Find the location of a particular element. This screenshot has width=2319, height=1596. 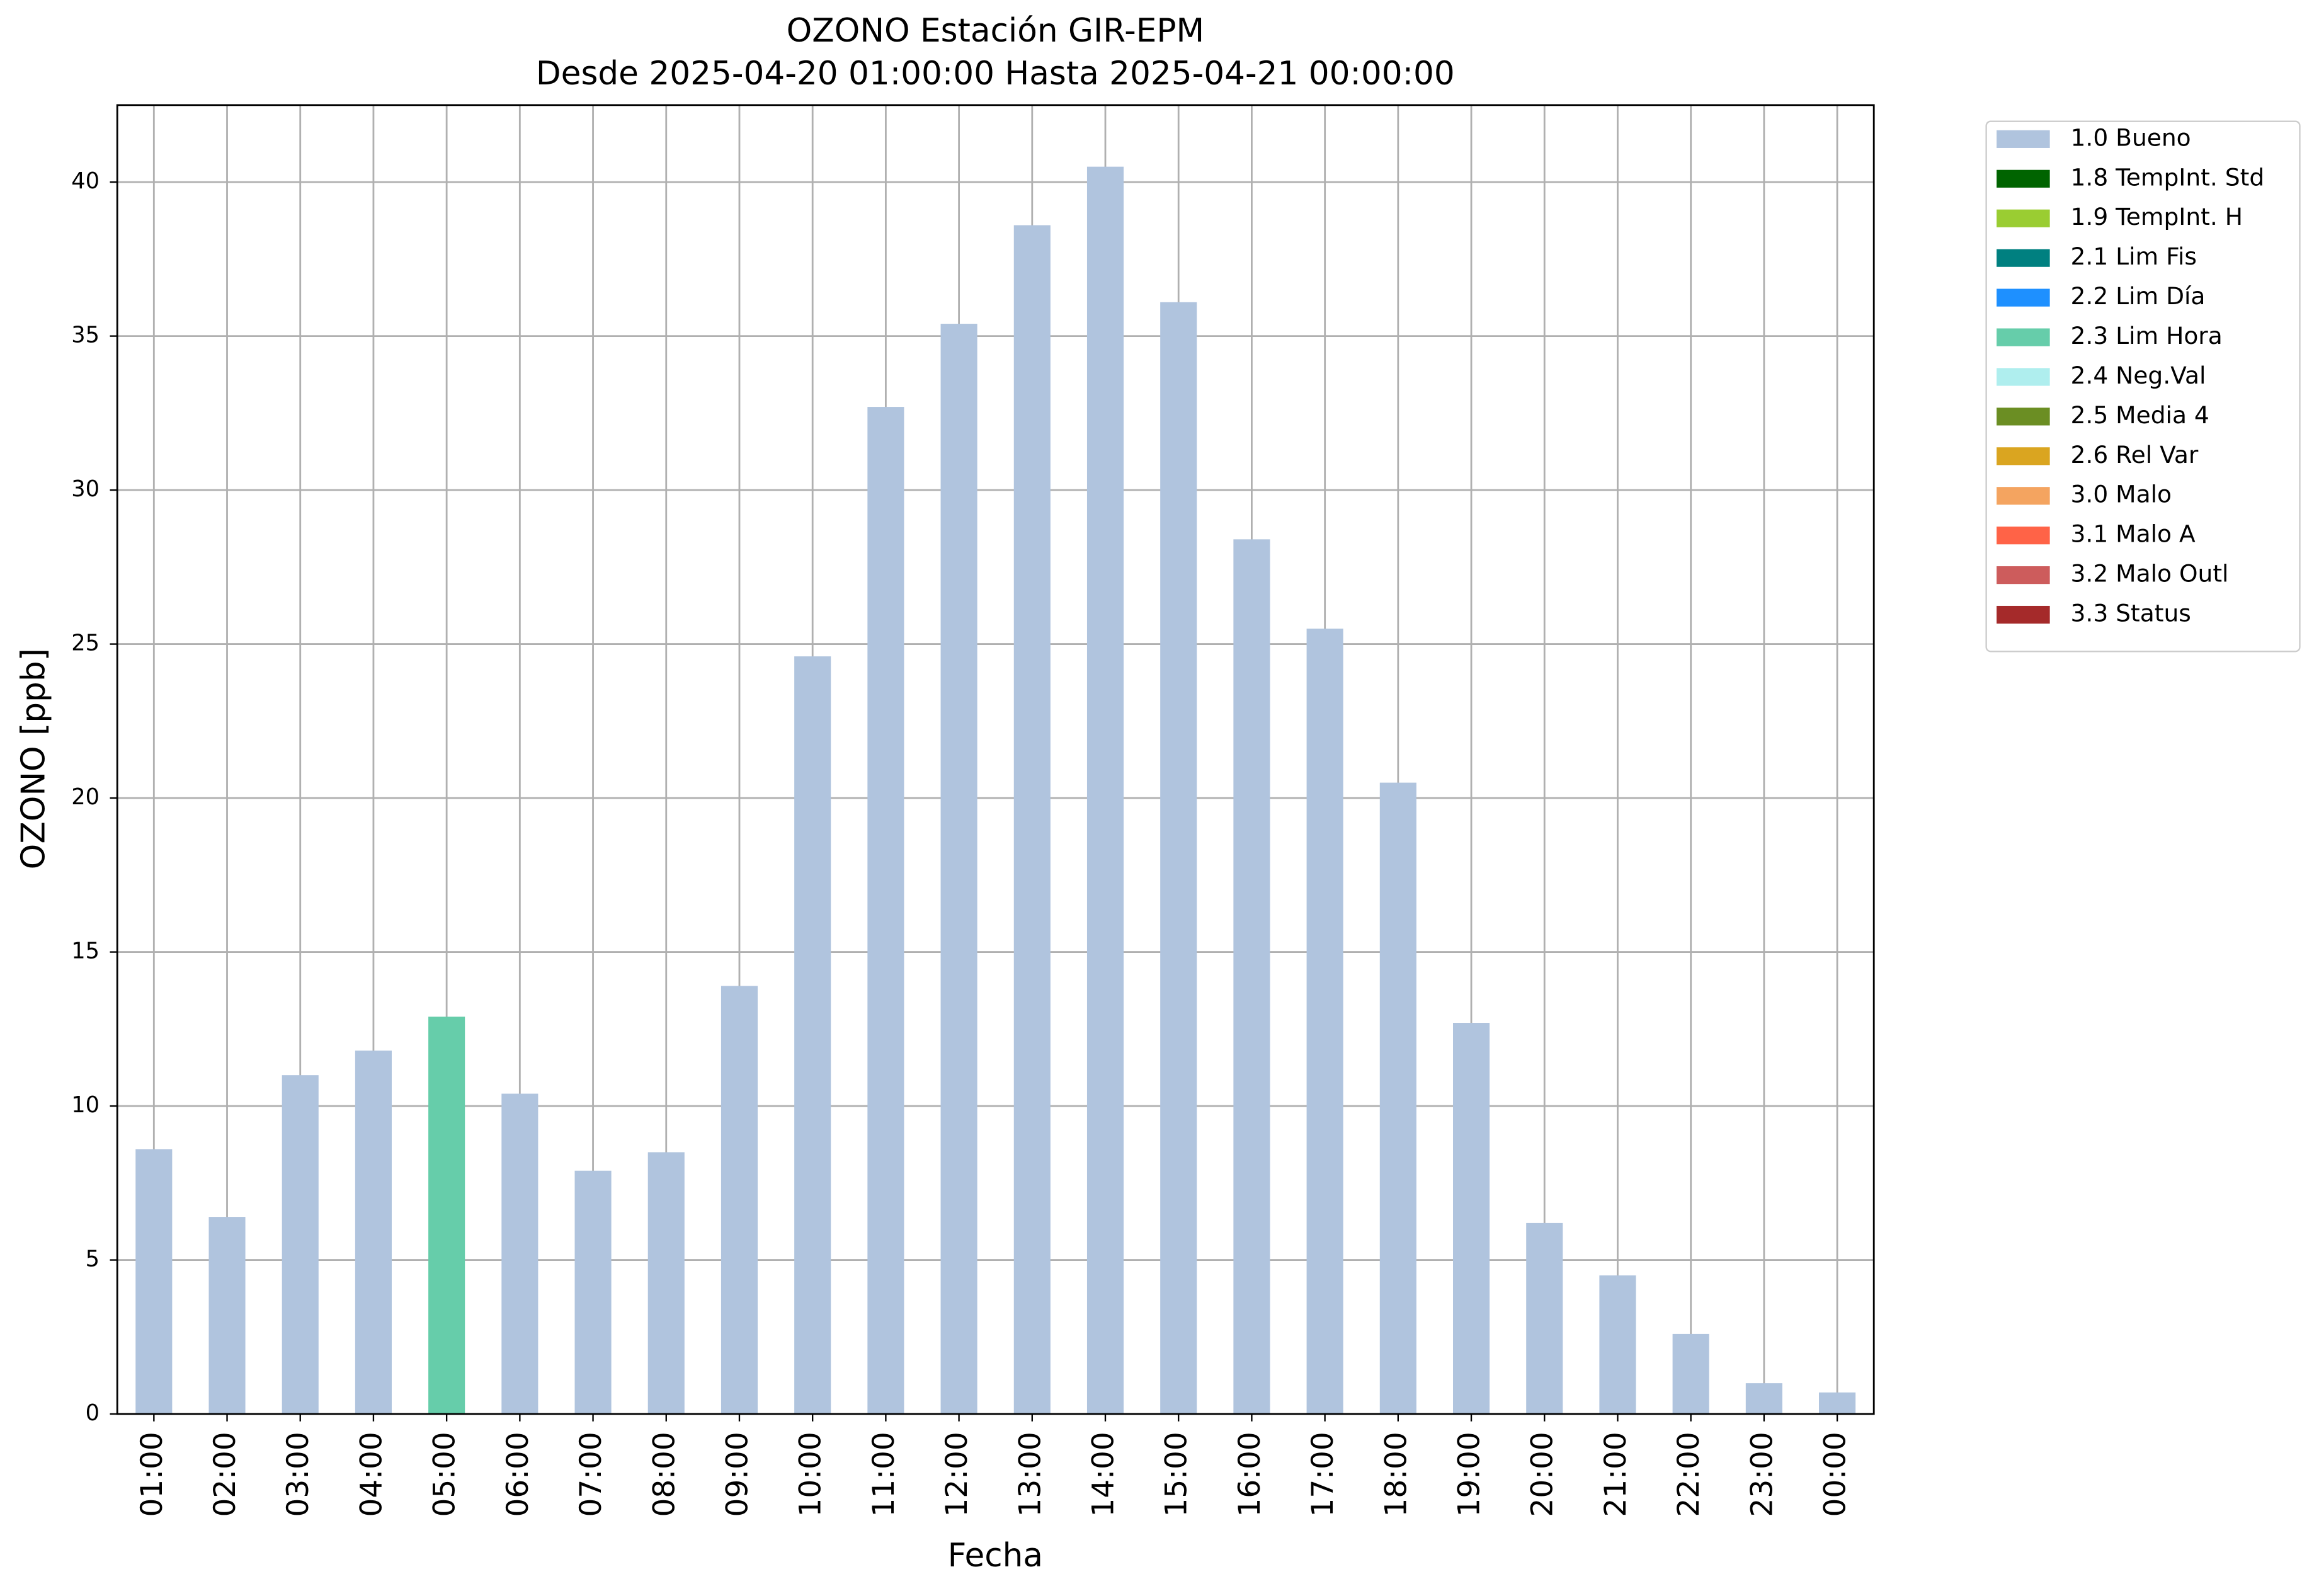

x-tick-label: 19:00 is located at coordinates (1469, 1474).